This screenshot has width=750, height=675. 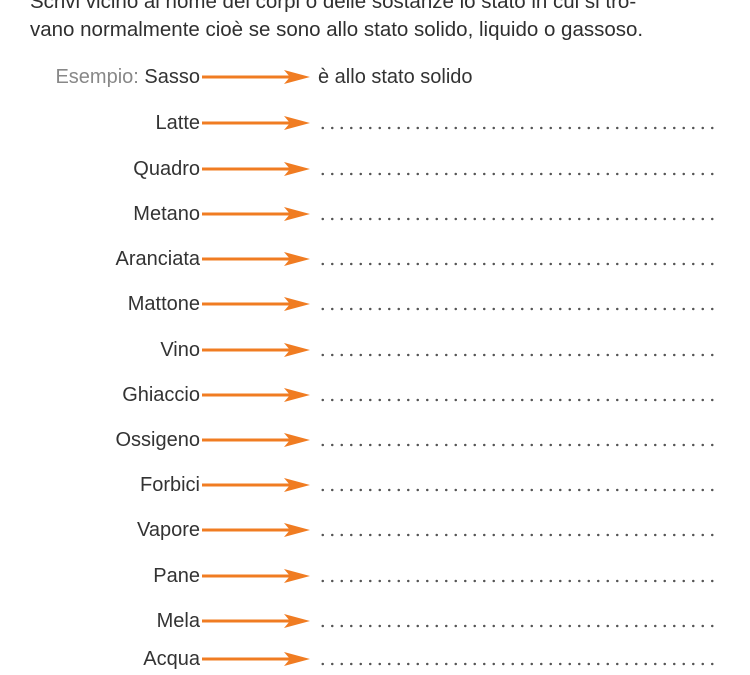 I want to click on list-item: Aranciata, so click(x=375, y=259).